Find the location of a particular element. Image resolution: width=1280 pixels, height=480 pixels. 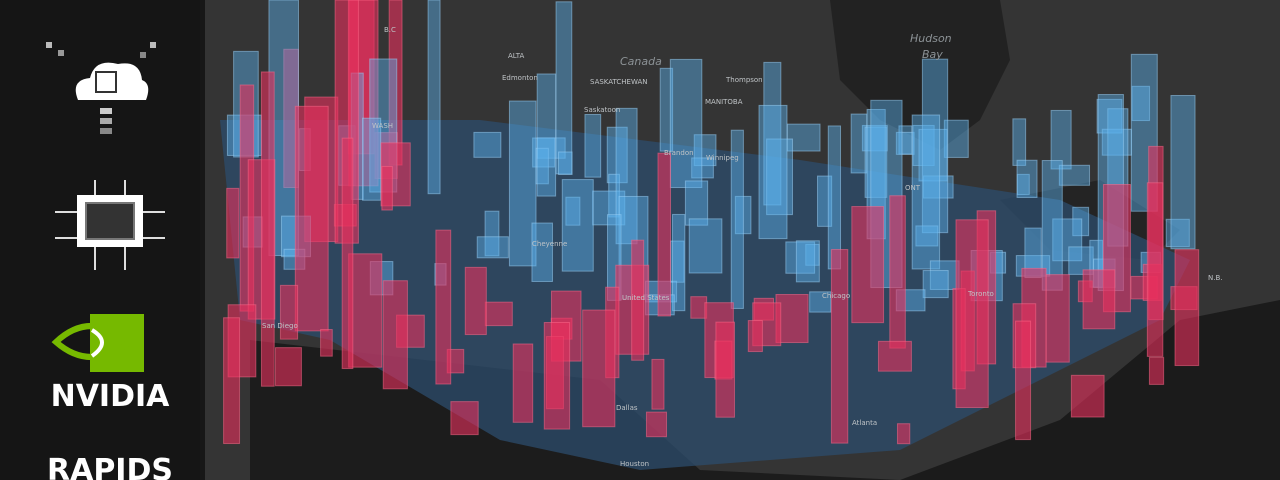

map-label: United States is located at coordinates (646, 298).